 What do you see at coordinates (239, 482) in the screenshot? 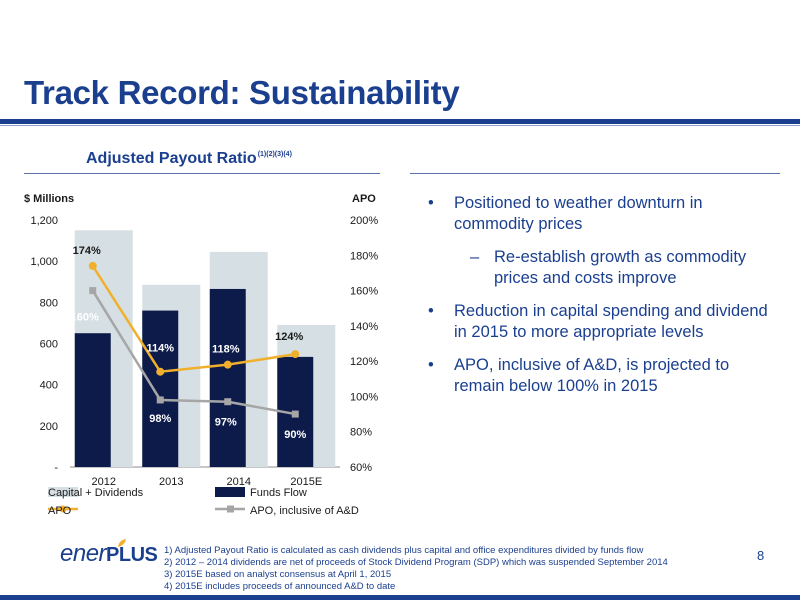
I see `x-tick-label: 2014` at bounding box center [239, 482].